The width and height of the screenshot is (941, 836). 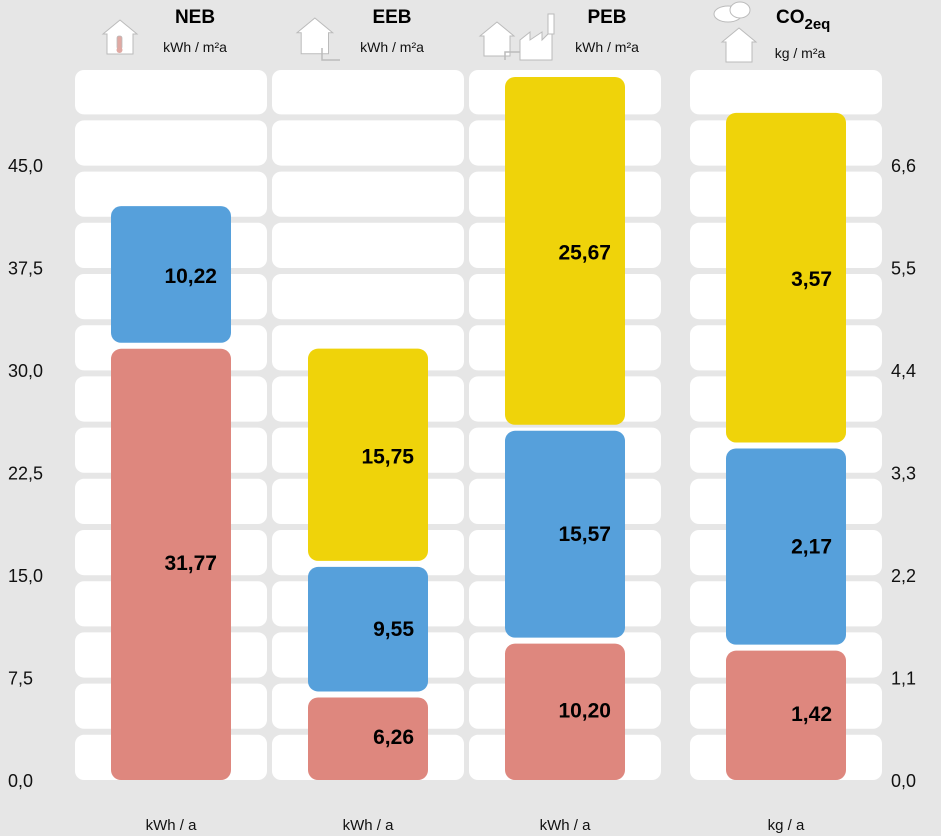 I want to click on data-label: 10,22, so click(x=190, y=276).